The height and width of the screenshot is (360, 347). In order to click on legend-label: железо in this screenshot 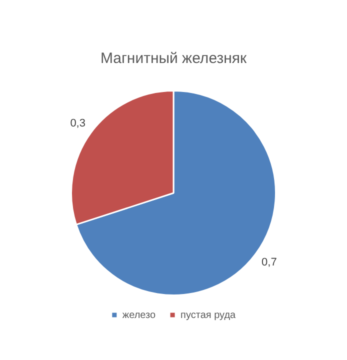, I will do `click(139, 315)`.